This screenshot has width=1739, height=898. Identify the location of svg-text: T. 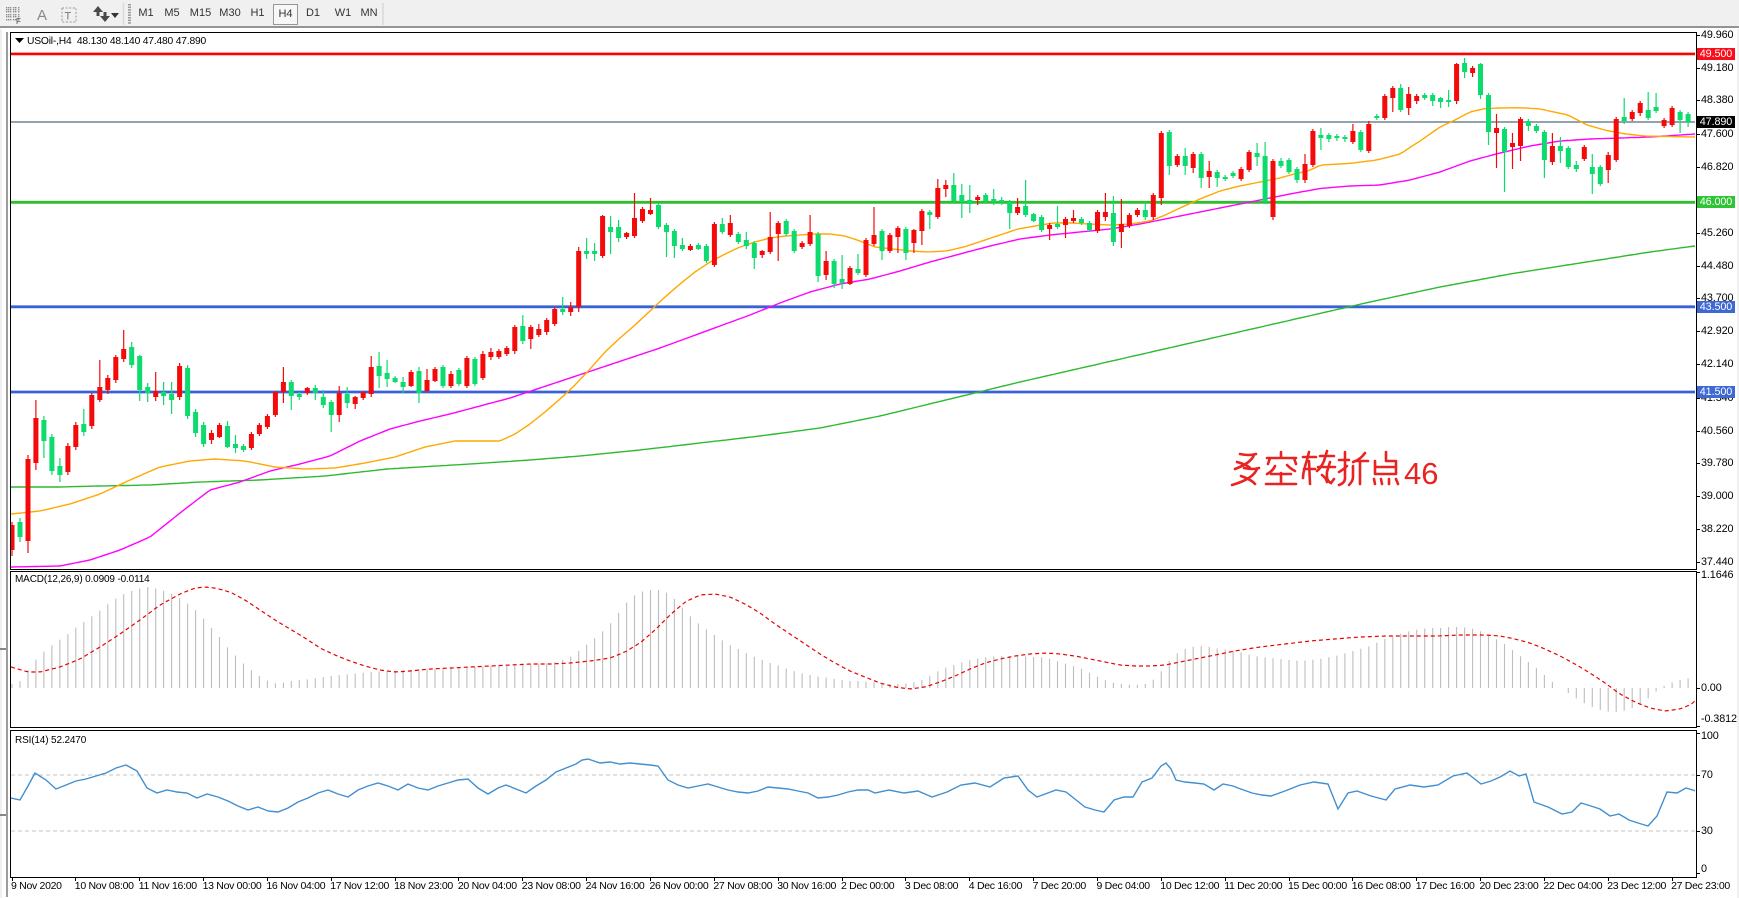
(68, 17).